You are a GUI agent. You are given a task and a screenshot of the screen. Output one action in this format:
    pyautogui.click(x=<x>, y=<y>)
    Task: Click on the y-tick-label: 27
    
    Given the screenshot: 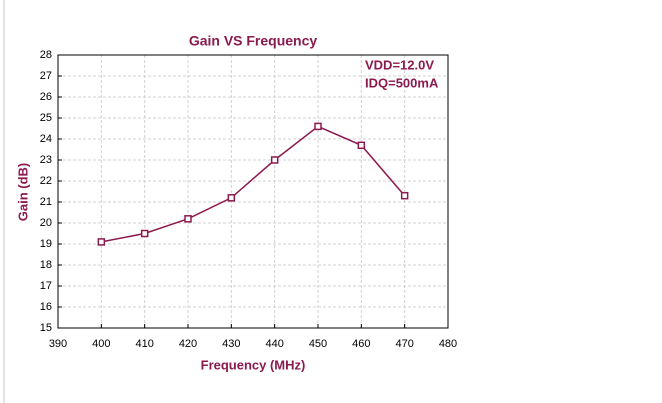 What is the action you would take?
    pyautogui.click(x=46, y=76)
    